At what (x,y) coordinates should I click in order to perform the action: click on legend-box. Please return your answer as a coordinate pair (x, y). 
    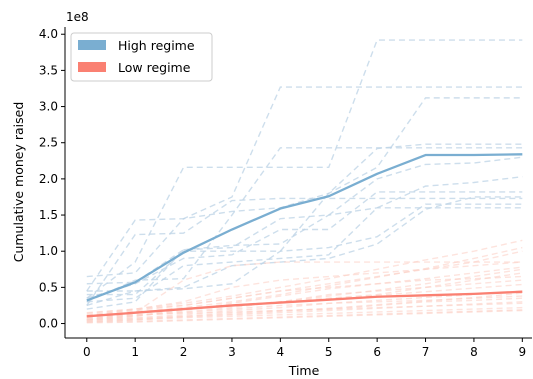
    Looking at the image, I should click on (141, 57).